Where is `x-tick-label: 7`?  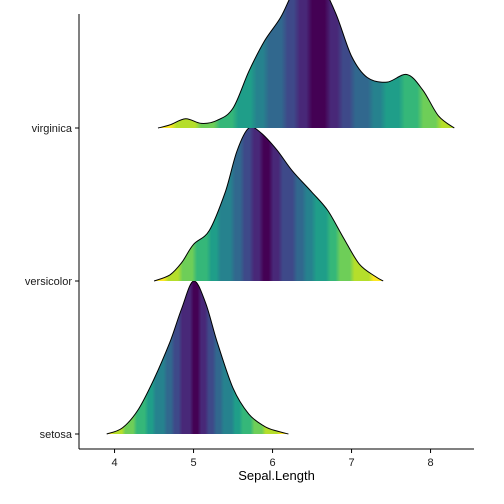
x-tick-label: 7 is located at coordinates (351, 463).